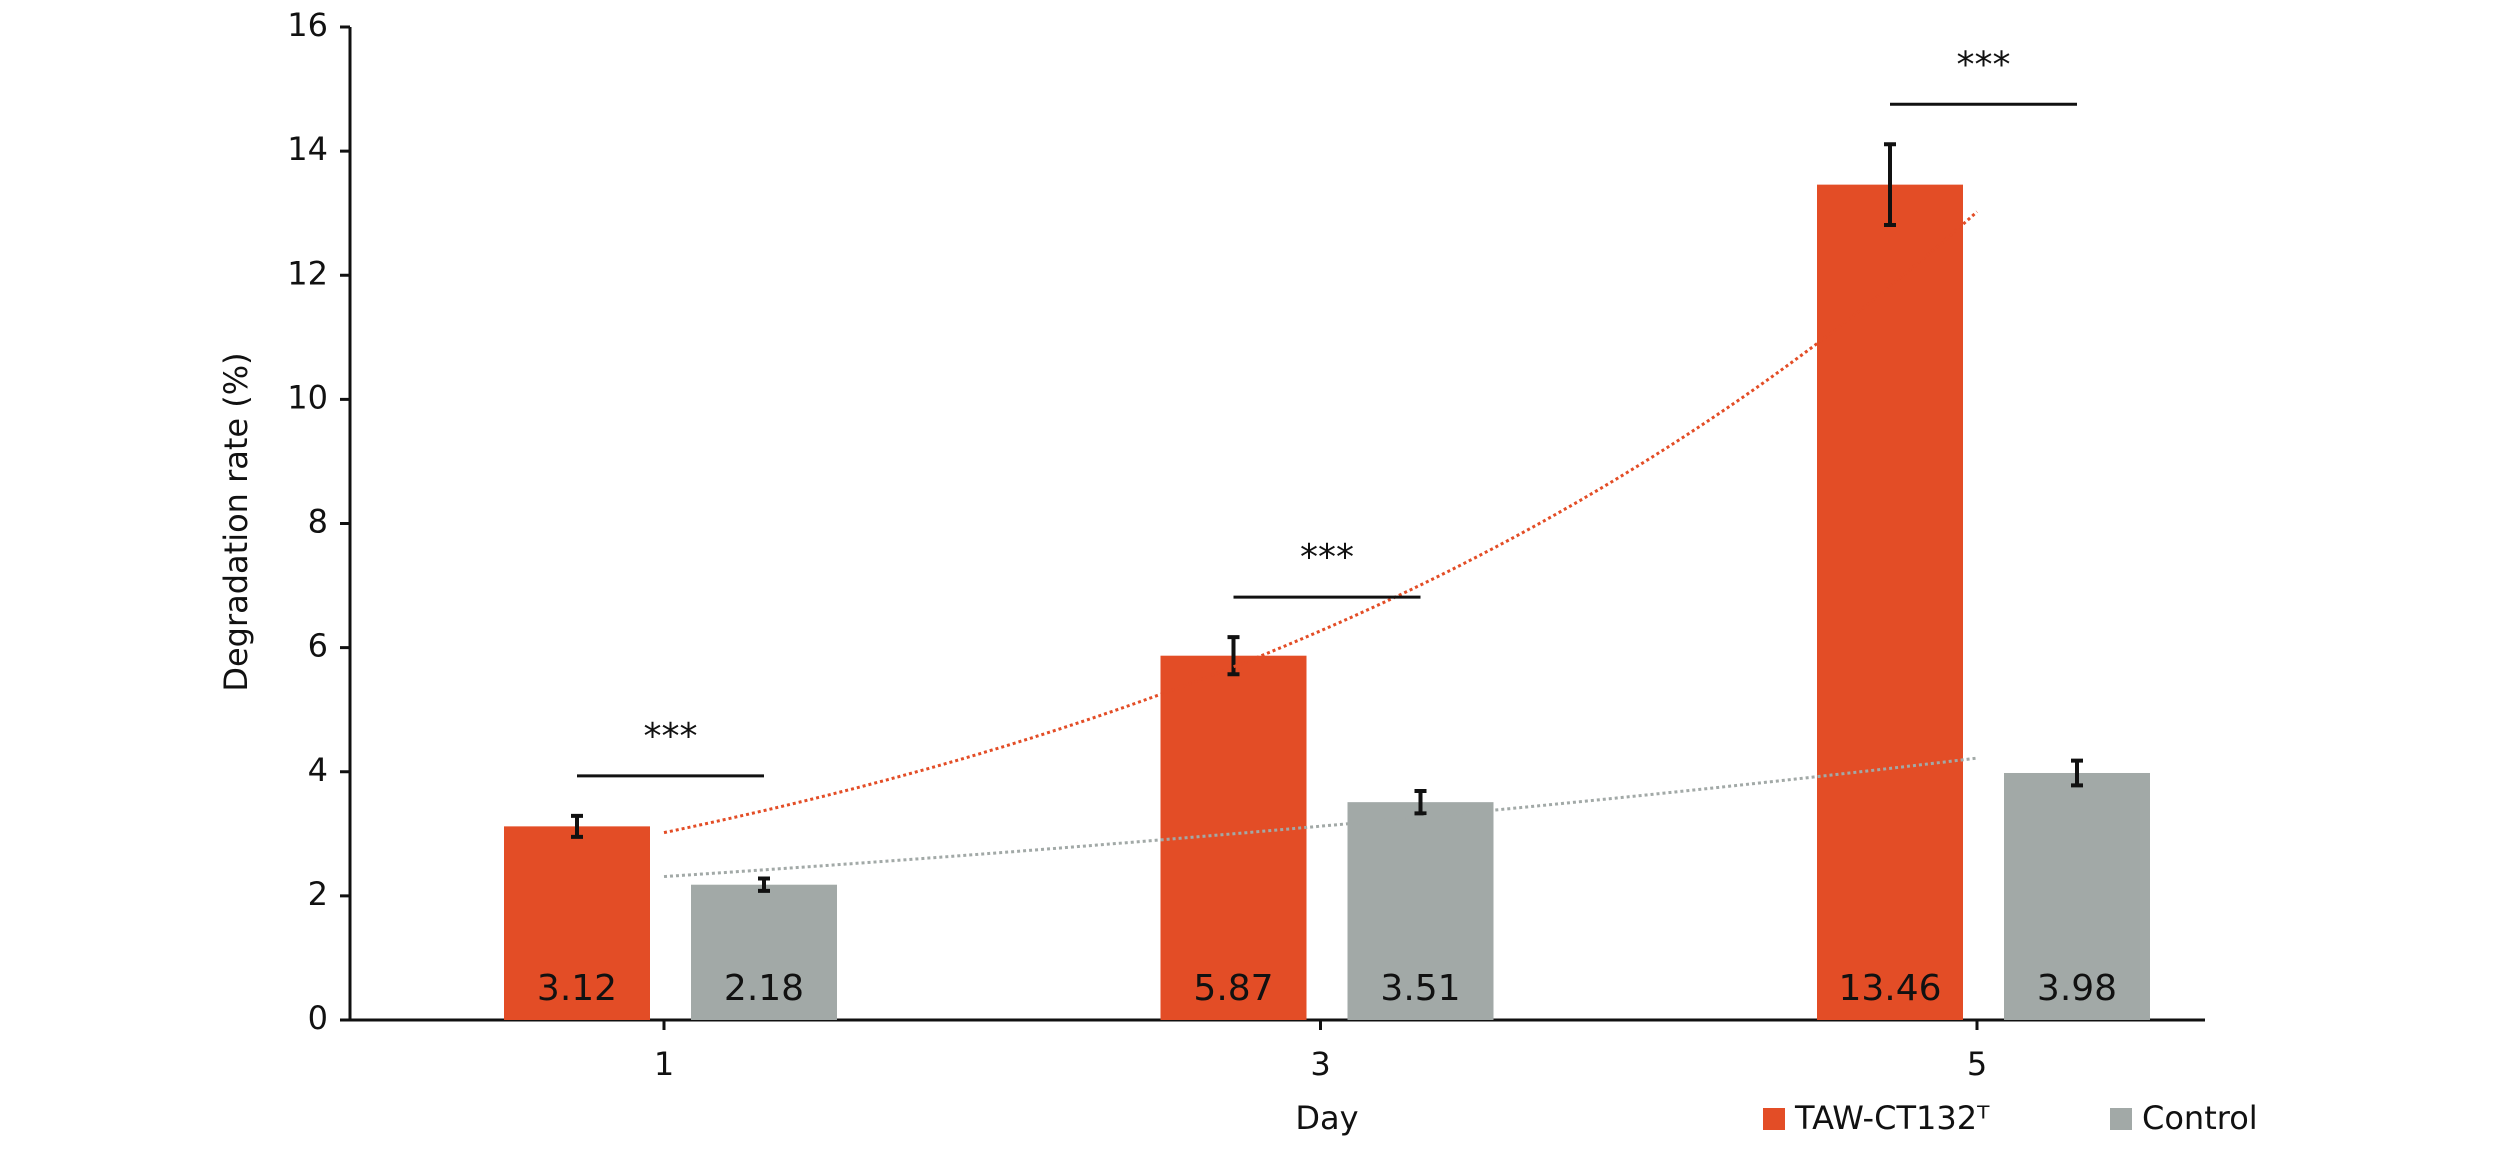 This screenshot has height=1150, width=2520. What do you see at coordinates (664, 1064) in the screenshot?
I see `x-tick-label: 1` at bounding box center [664, 1064].